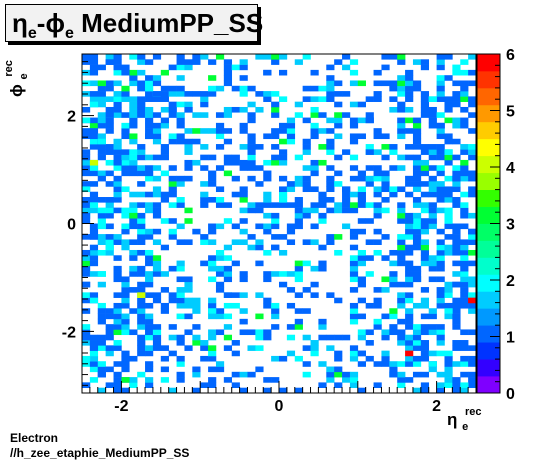 This screenshot has height=462, width=546. I want to click on y-tick-label: 0, so click(71, 225).